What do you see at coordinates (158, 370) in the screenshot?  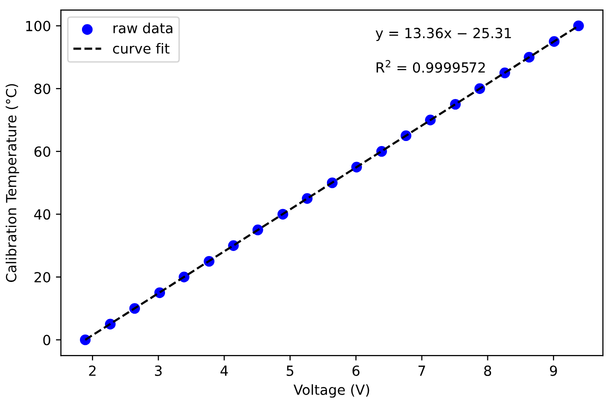 I see `x-tick-label: 3` at bounding box center [158, 370].